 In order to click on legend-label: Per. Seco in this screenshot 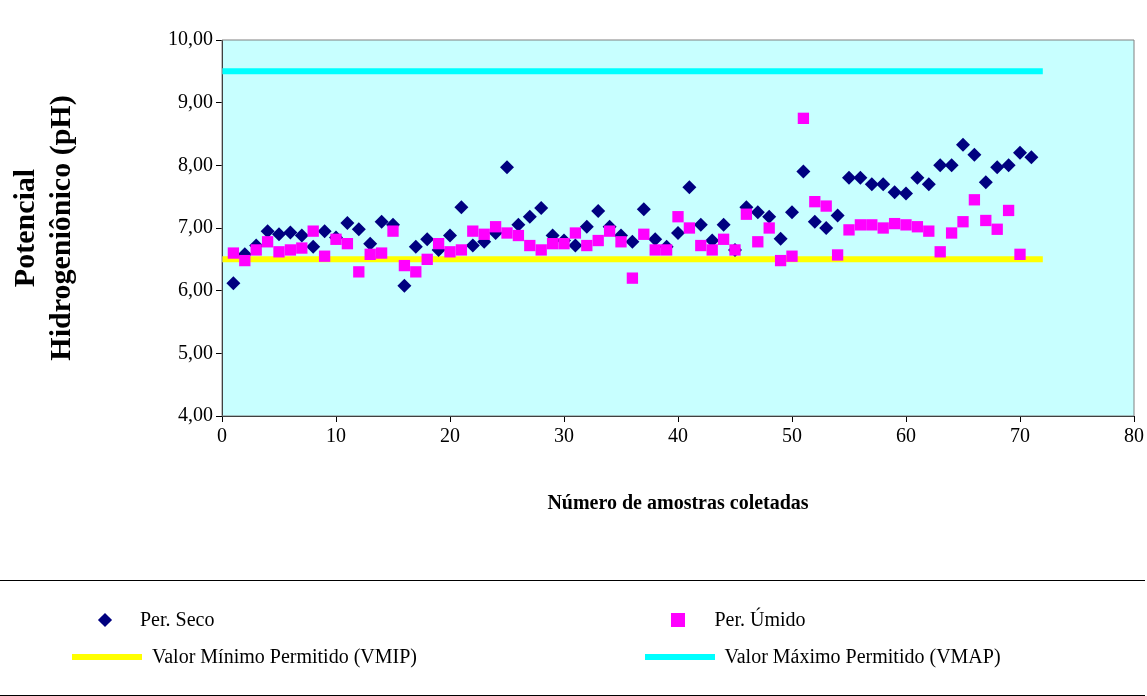, I will do `click(177, 619)`.